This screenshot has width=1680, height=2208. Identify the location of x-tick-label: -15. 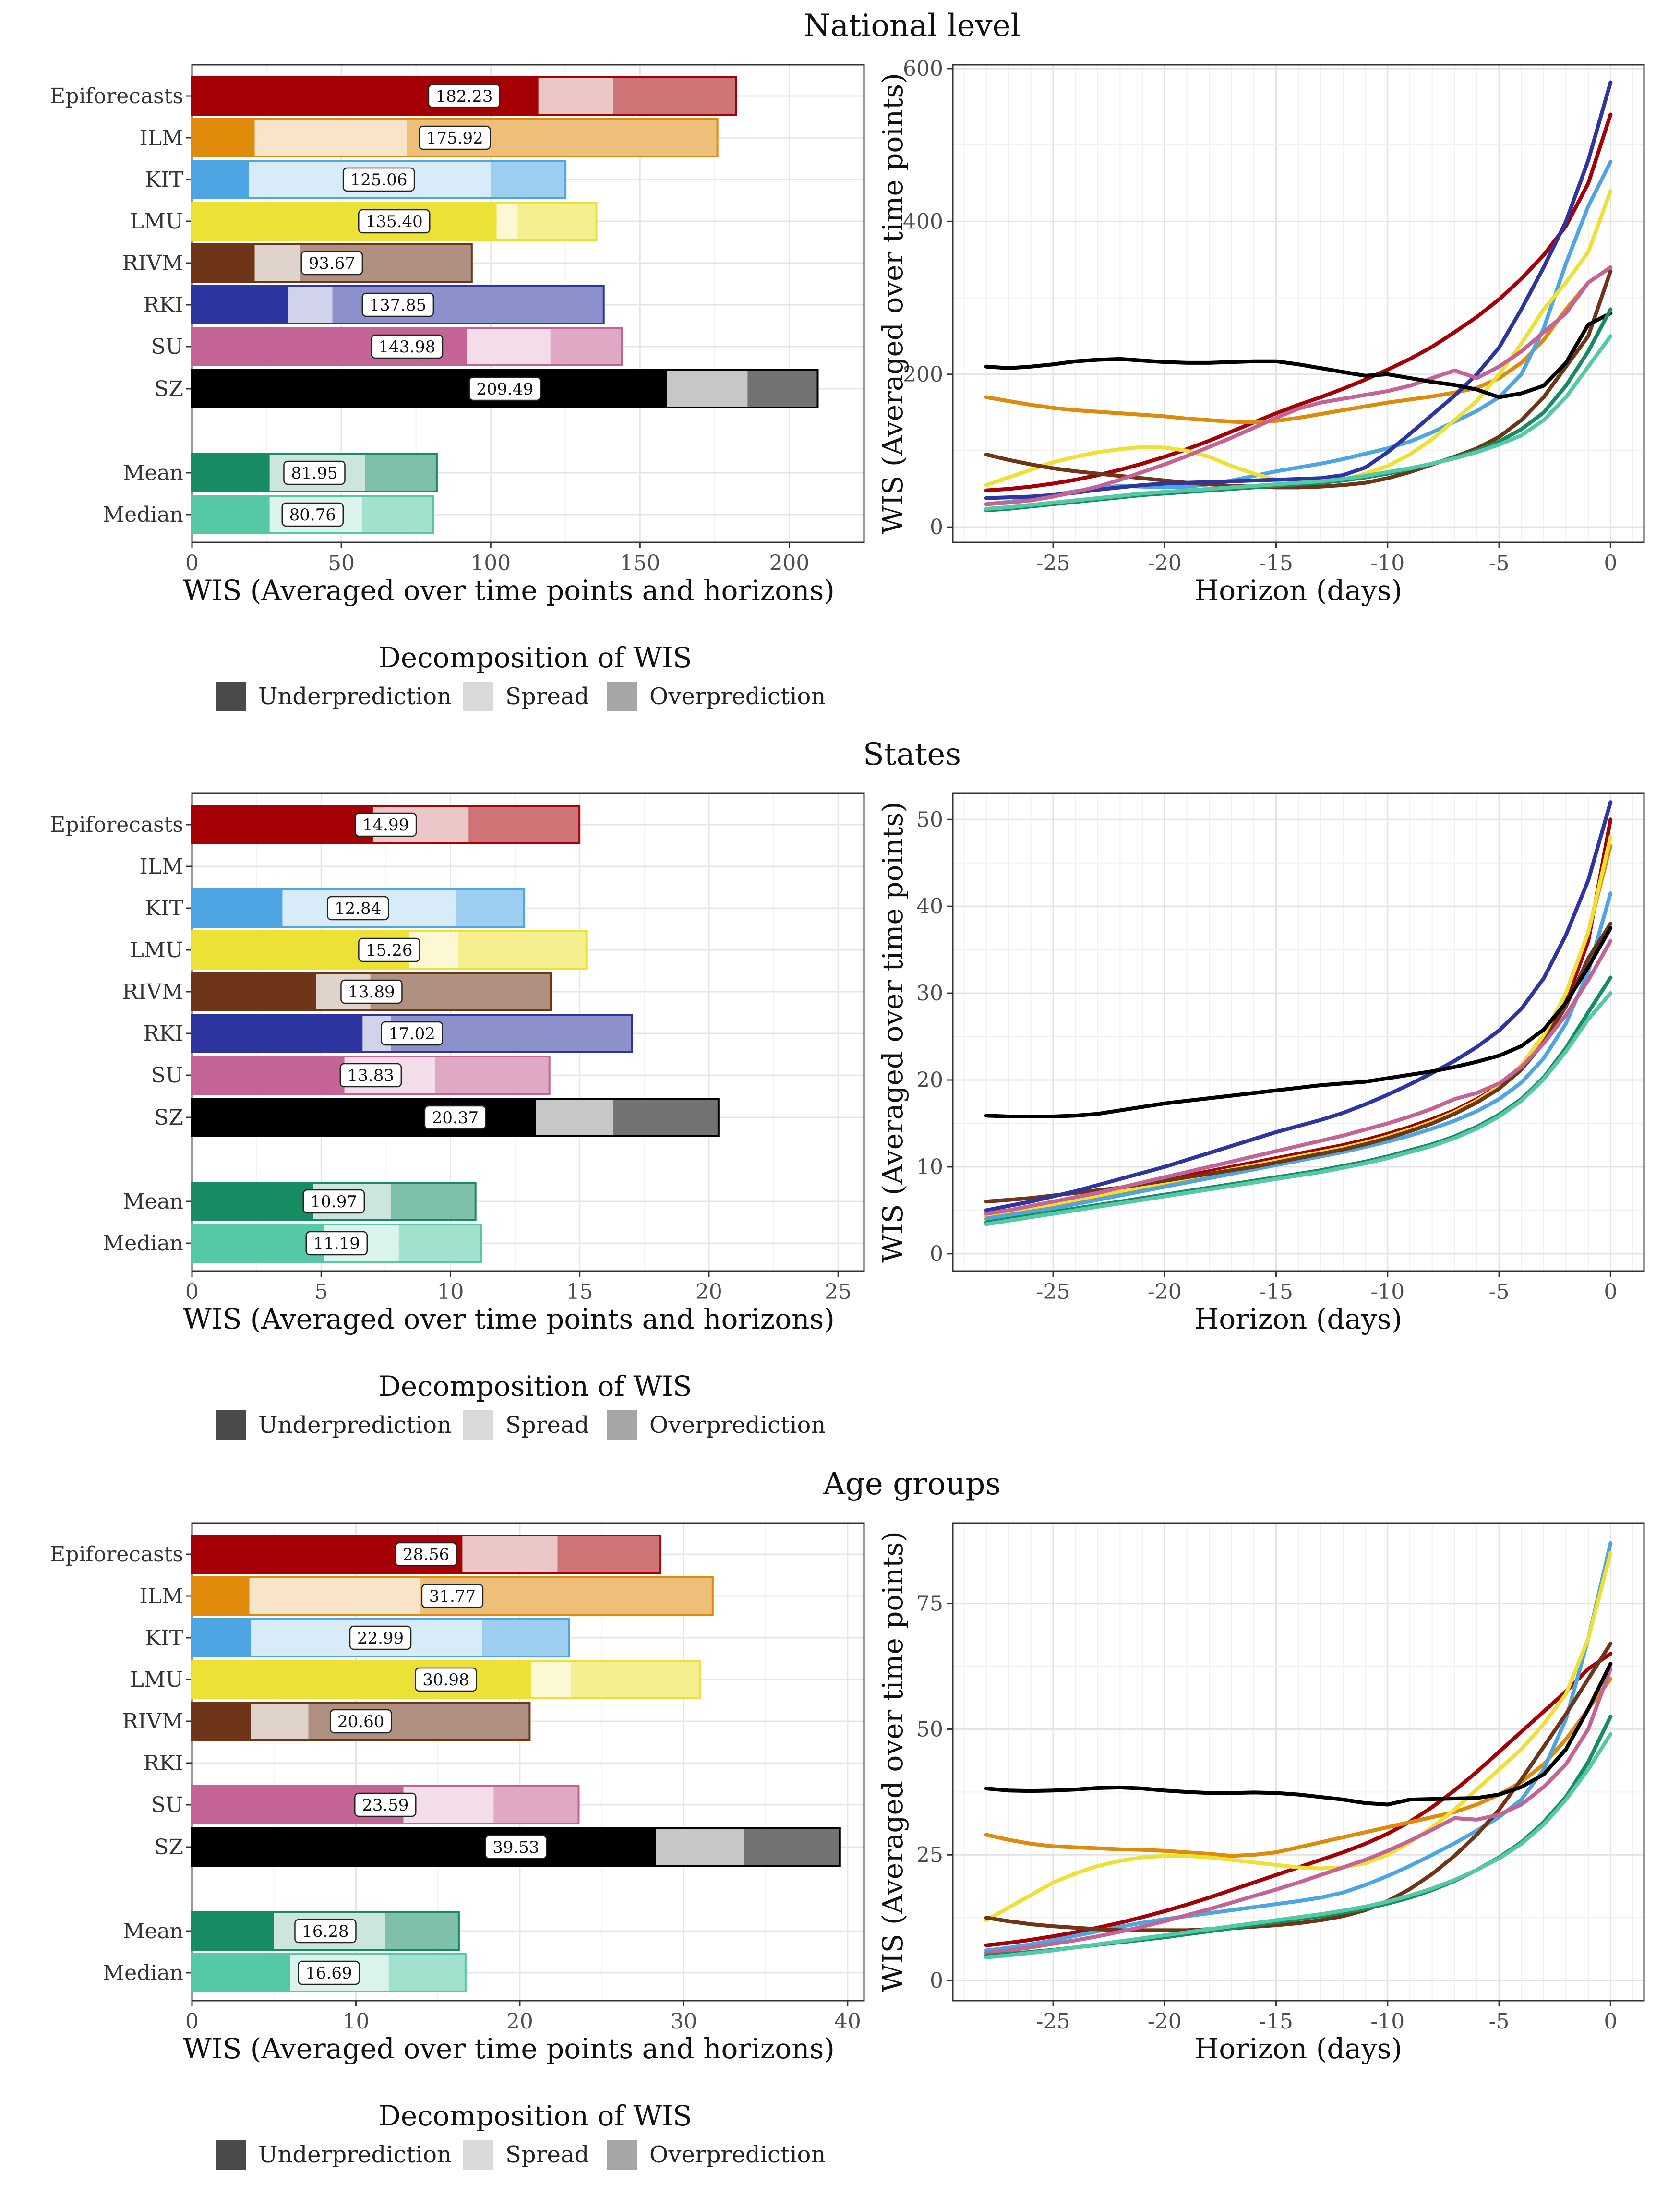
(1276, 1292).